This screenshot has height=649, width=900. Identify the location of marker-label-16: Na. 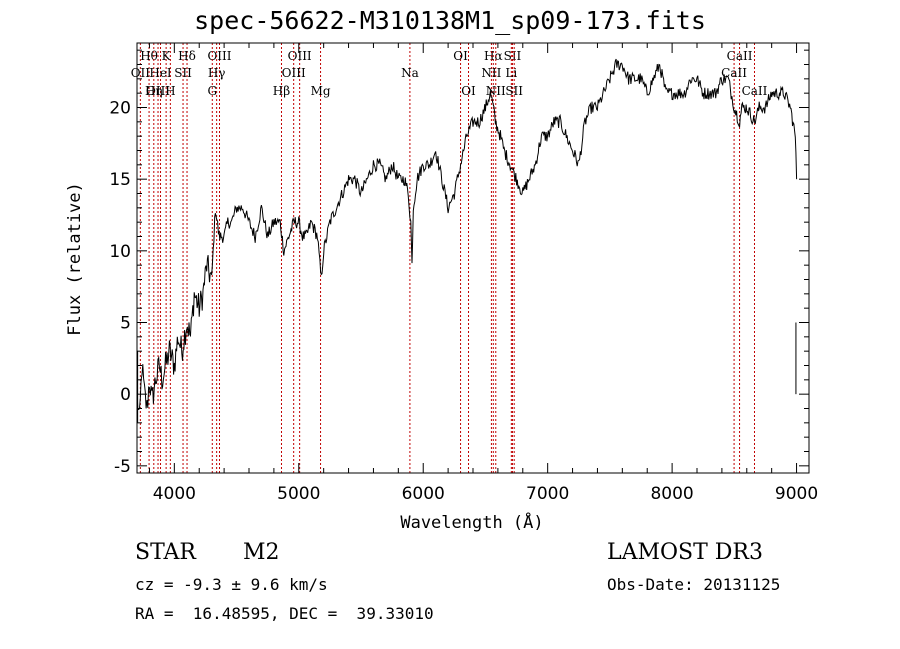
(410, 73).